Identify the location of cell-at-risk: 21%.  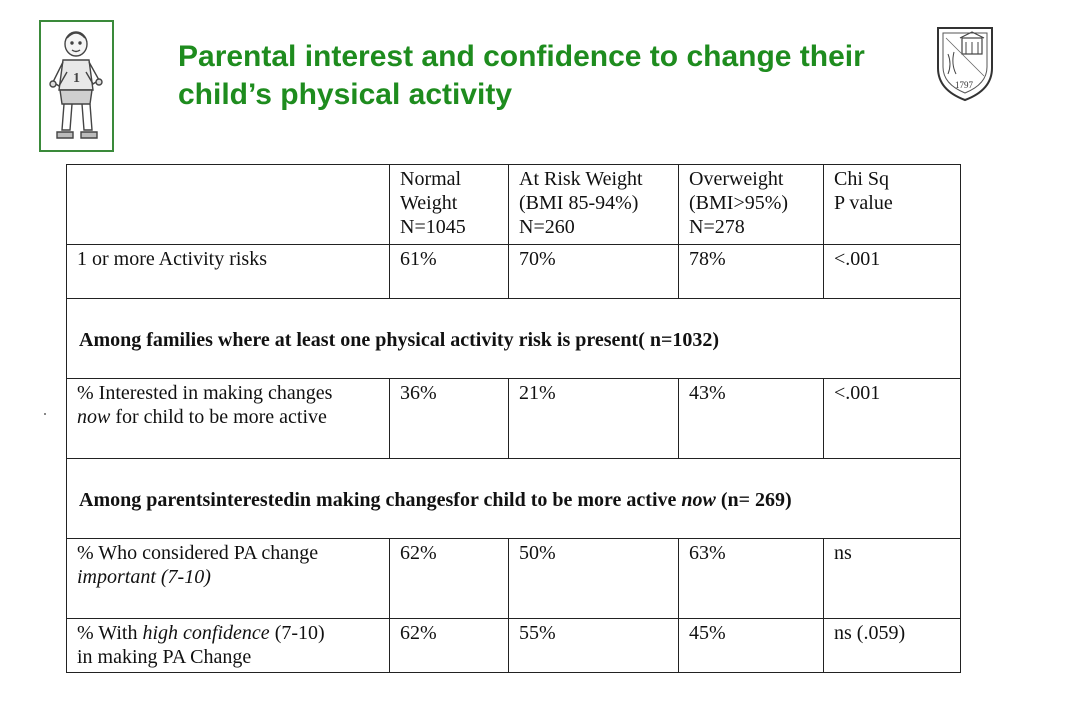
(593, 418).